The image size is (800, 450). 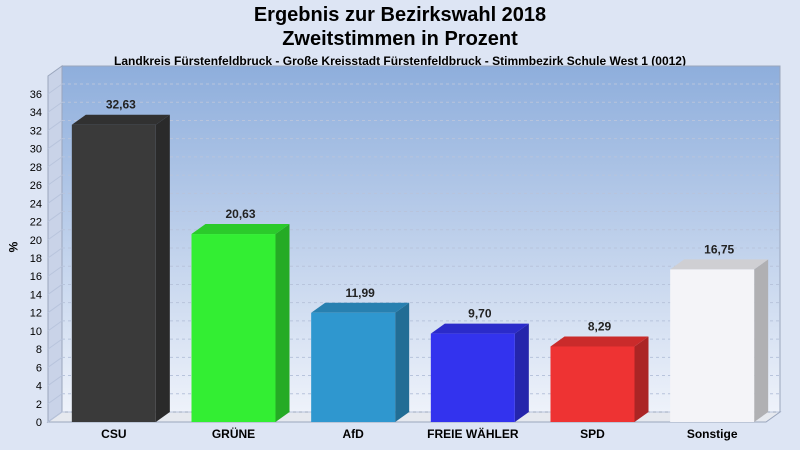 I want to click on y-tick-label: 36, so click(x=36, y=95).